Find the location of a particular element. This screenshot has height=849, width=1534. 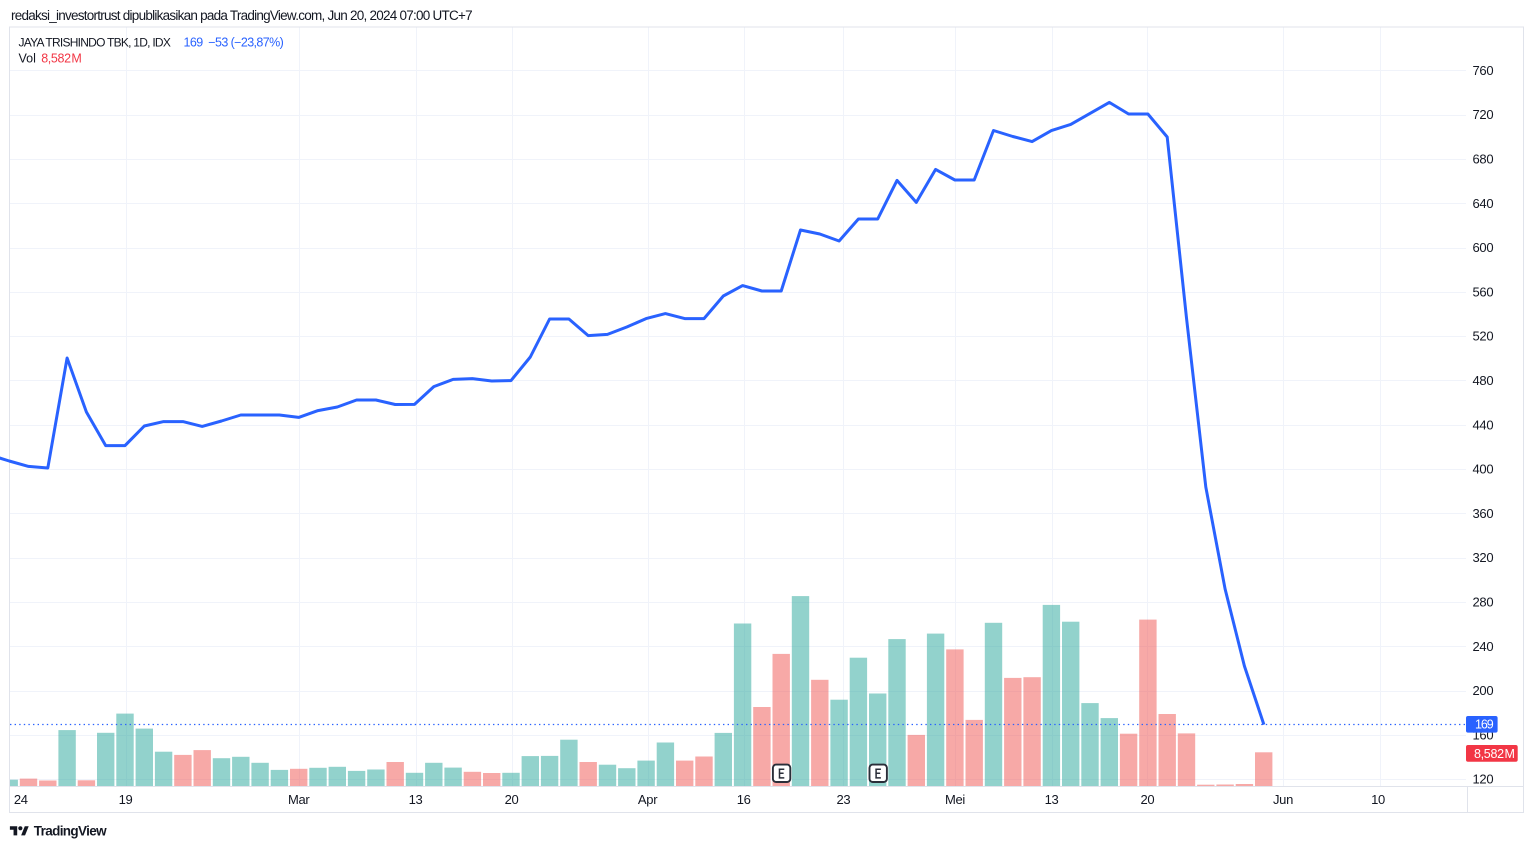

svg-text: 640 is located at coordinates (1483, 203).